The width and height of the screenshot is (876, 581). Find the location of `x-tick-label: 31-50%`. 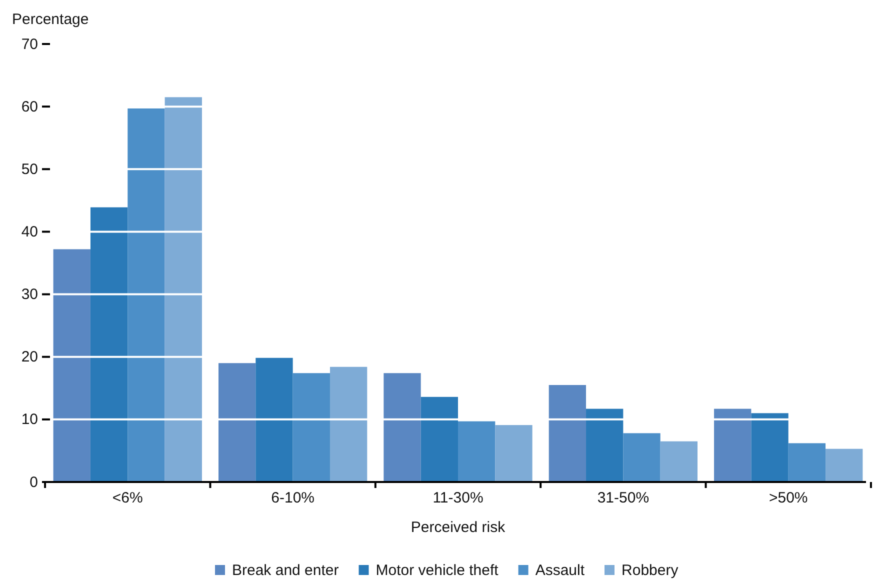

x-tick-label: 31-50% is located at coordinates (623, 498).